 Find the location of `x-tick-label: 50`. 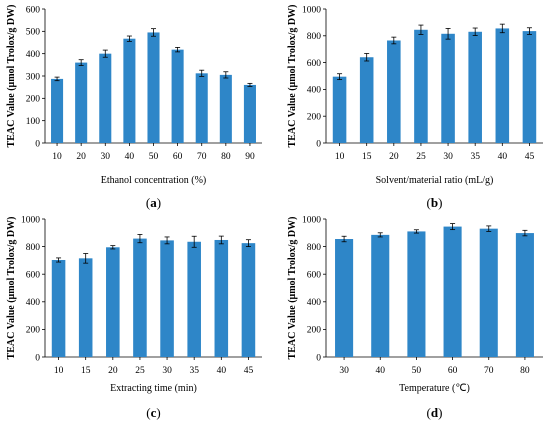

x-tick-label: 50 is located at coordinates (417, 371).